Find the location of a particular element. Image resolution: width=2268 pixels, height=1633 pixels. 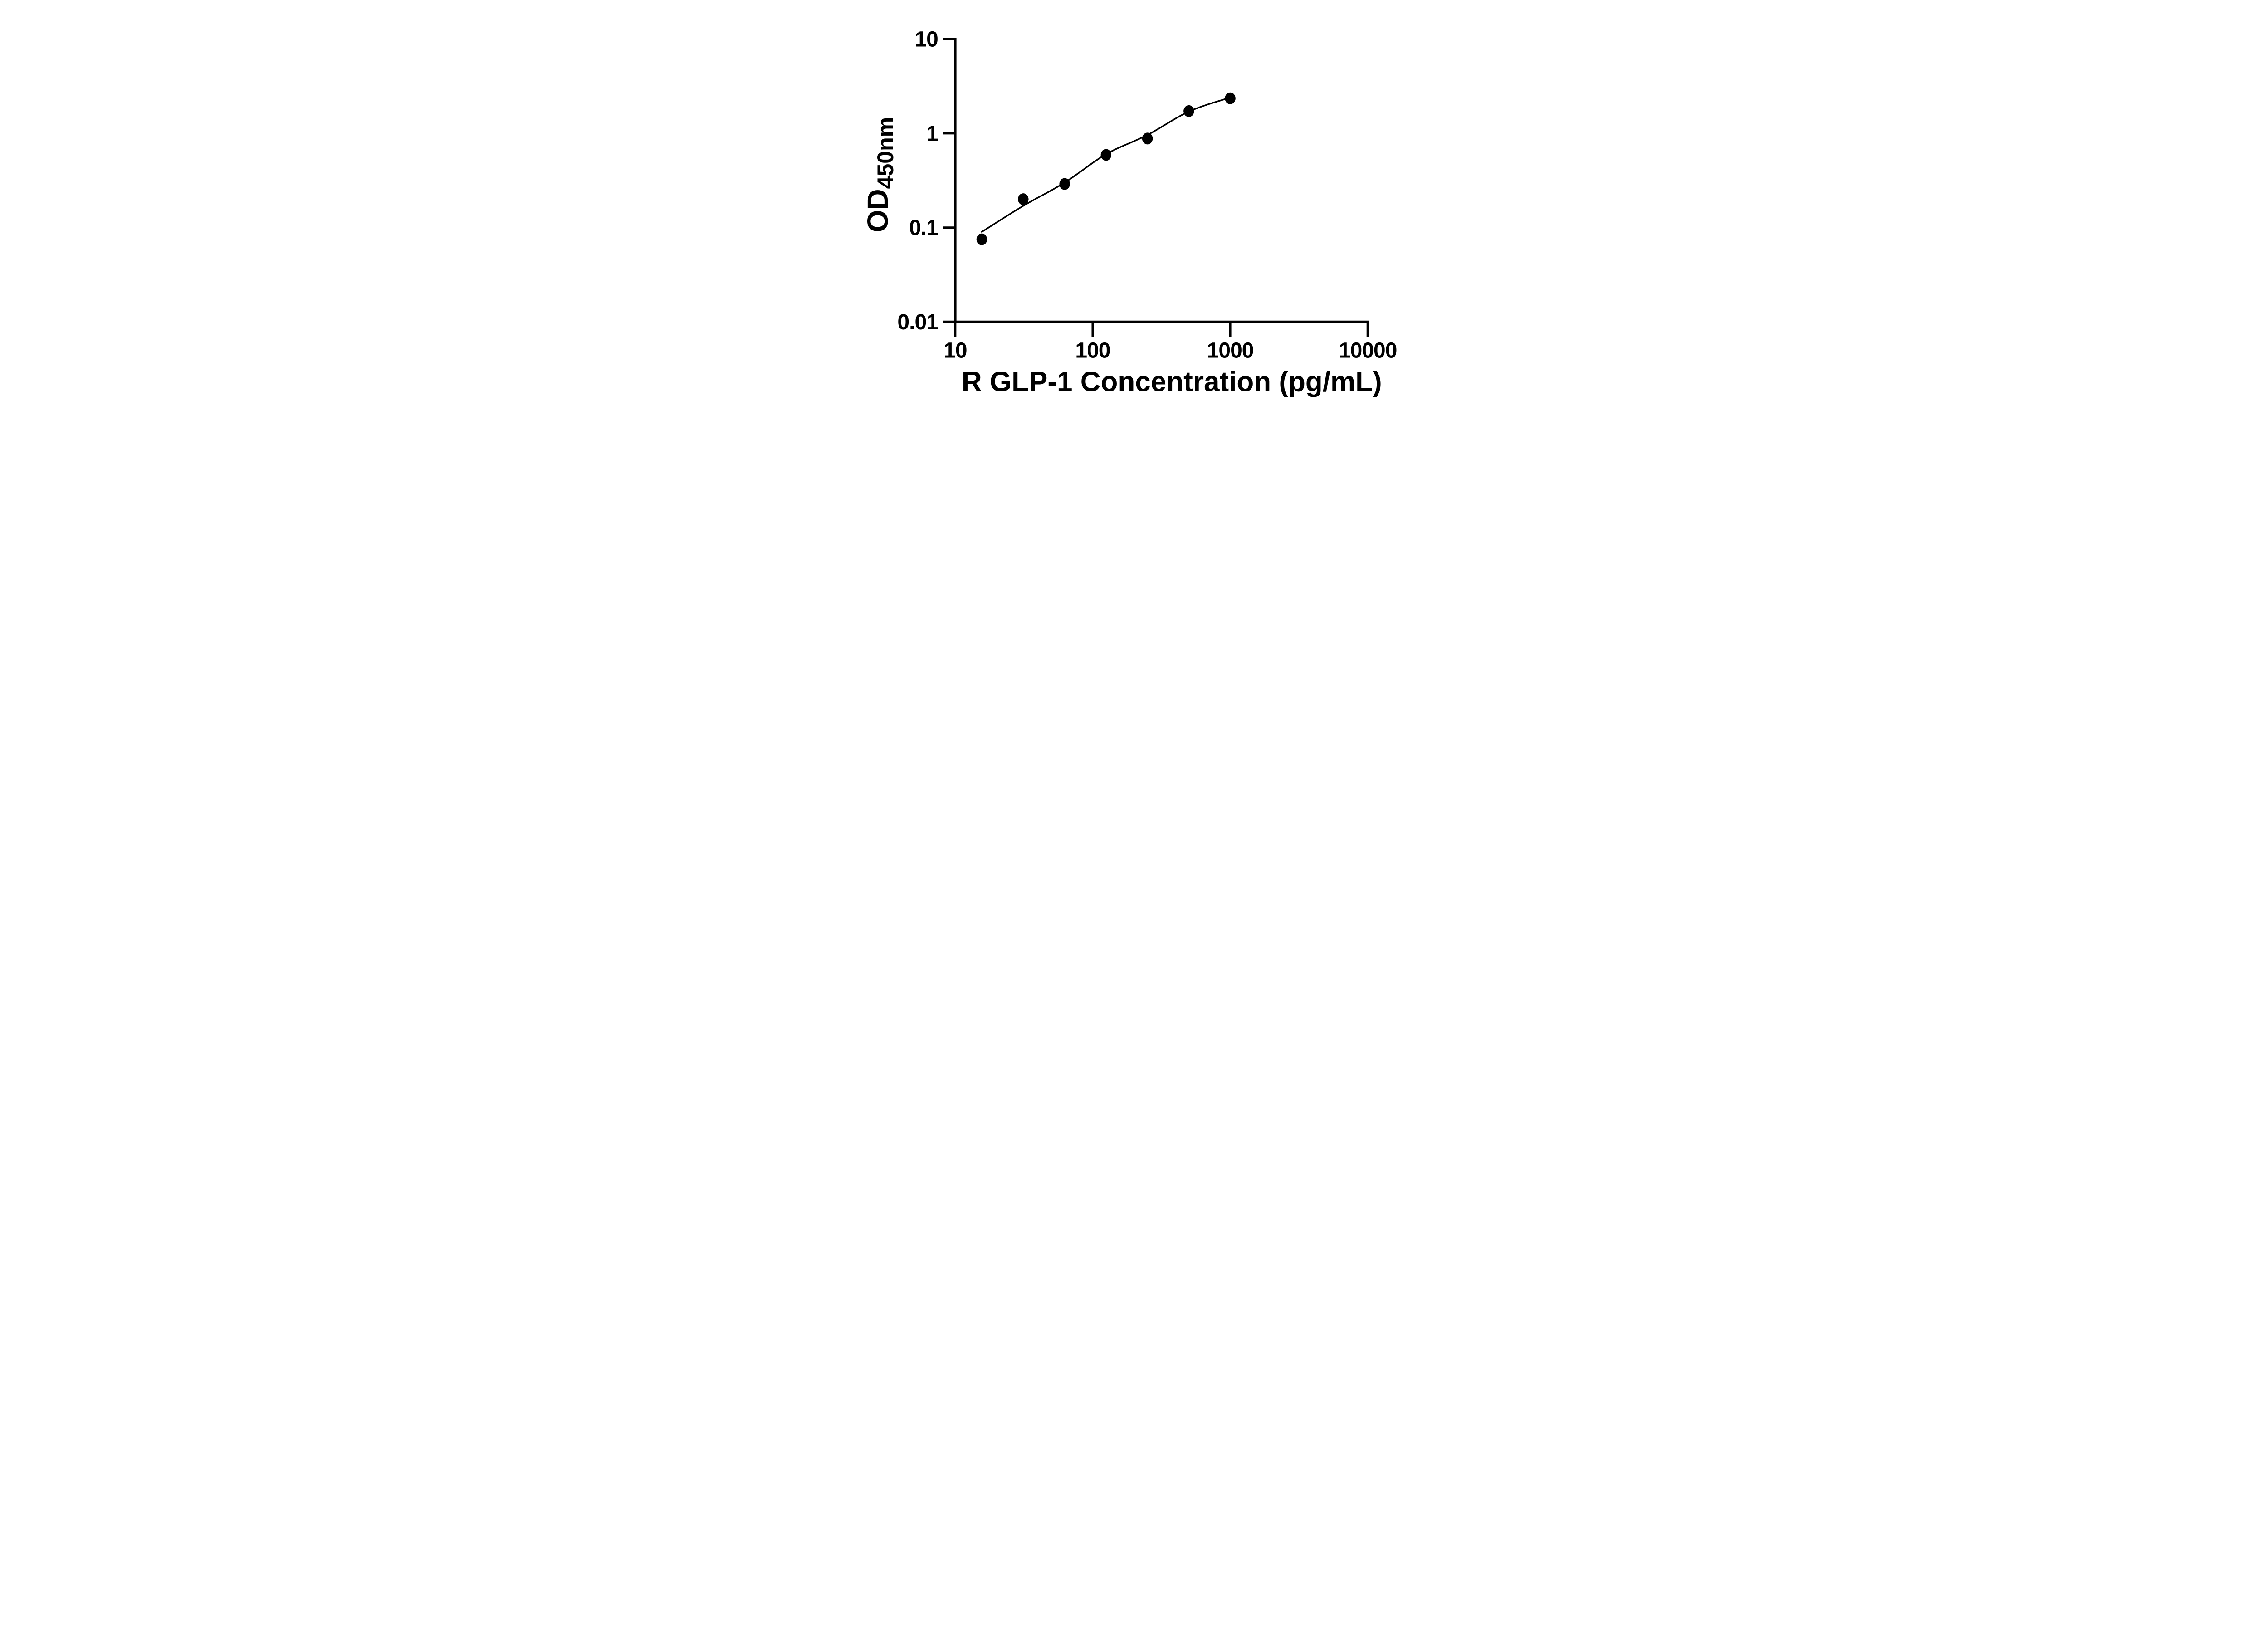

y-tick-label: 0.1 is located at coordinates (924, 228).